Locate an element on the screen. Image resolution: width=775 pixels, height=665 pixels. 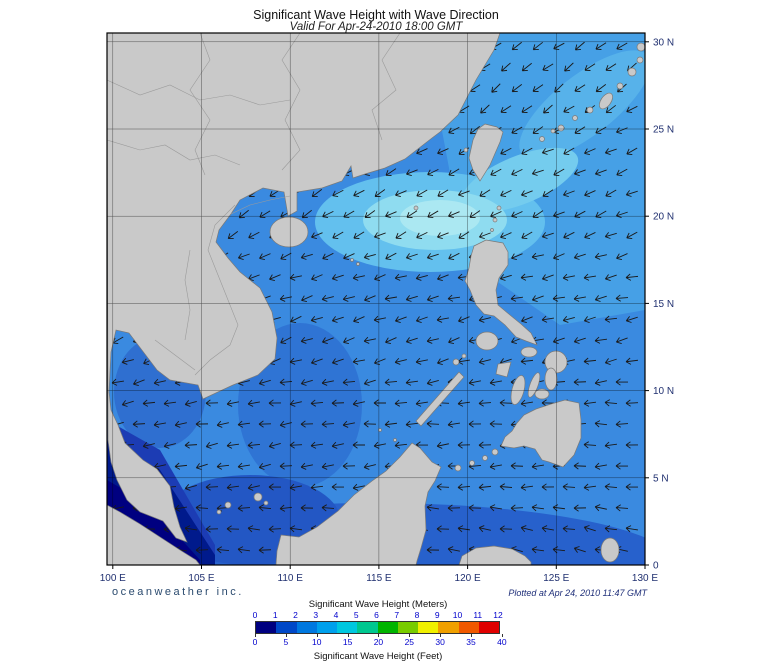
lon-label: 115 E is located at coordinates (379, 578).